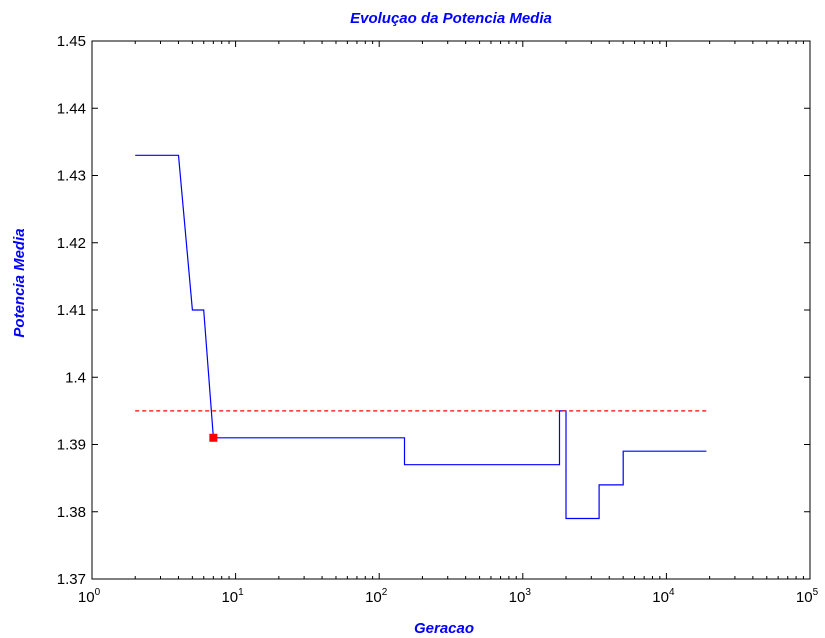 The width and height of the screenshot is (825, 638). Describe the element at coordinates (89, 596) in the screenshot. I see `x-tick-label: 10⁰` at that location.